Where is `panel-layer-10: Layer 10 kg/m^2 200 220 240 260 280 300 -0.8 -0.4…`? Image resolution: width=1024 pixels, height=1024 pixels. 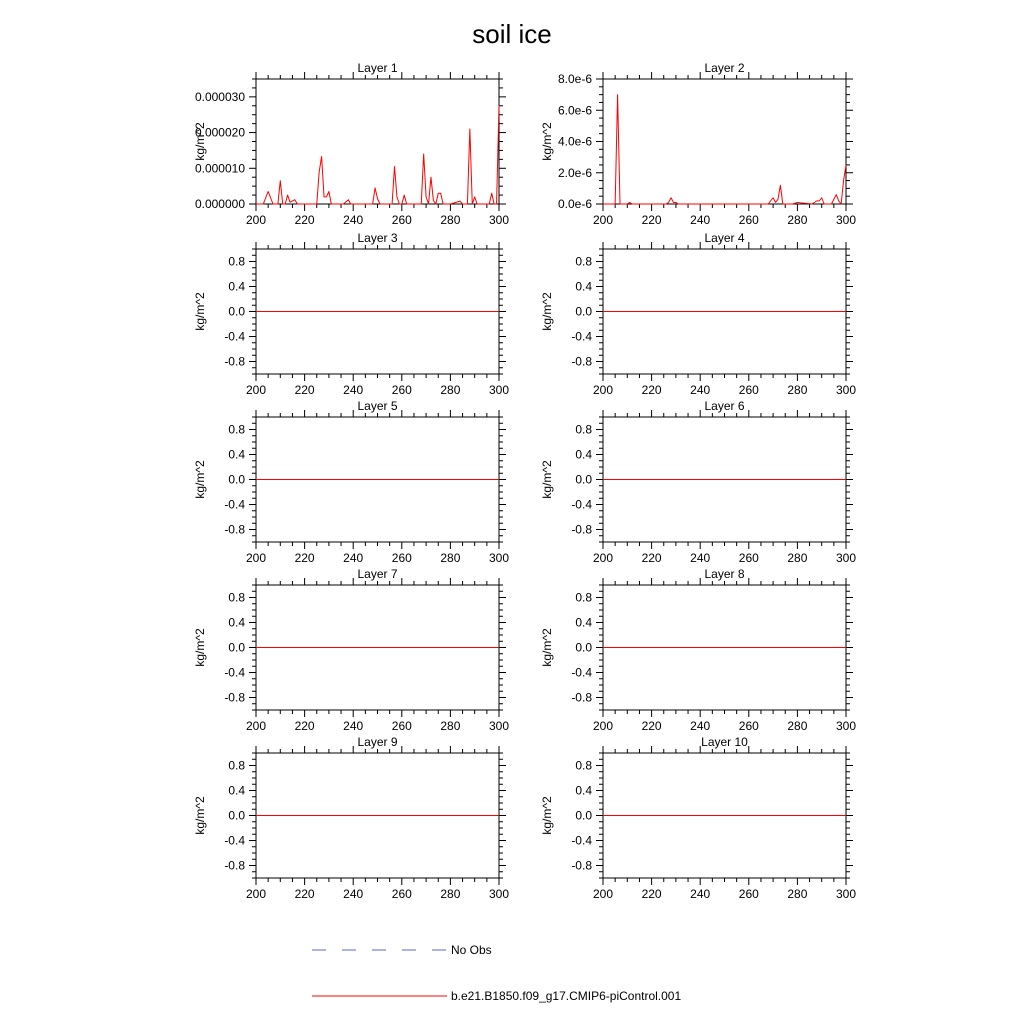 panel-layer-10: Layer 10 kg/m^2 200 220 240 260 280 300 -0.8 -0.4… is located at coordinates (698, 818).